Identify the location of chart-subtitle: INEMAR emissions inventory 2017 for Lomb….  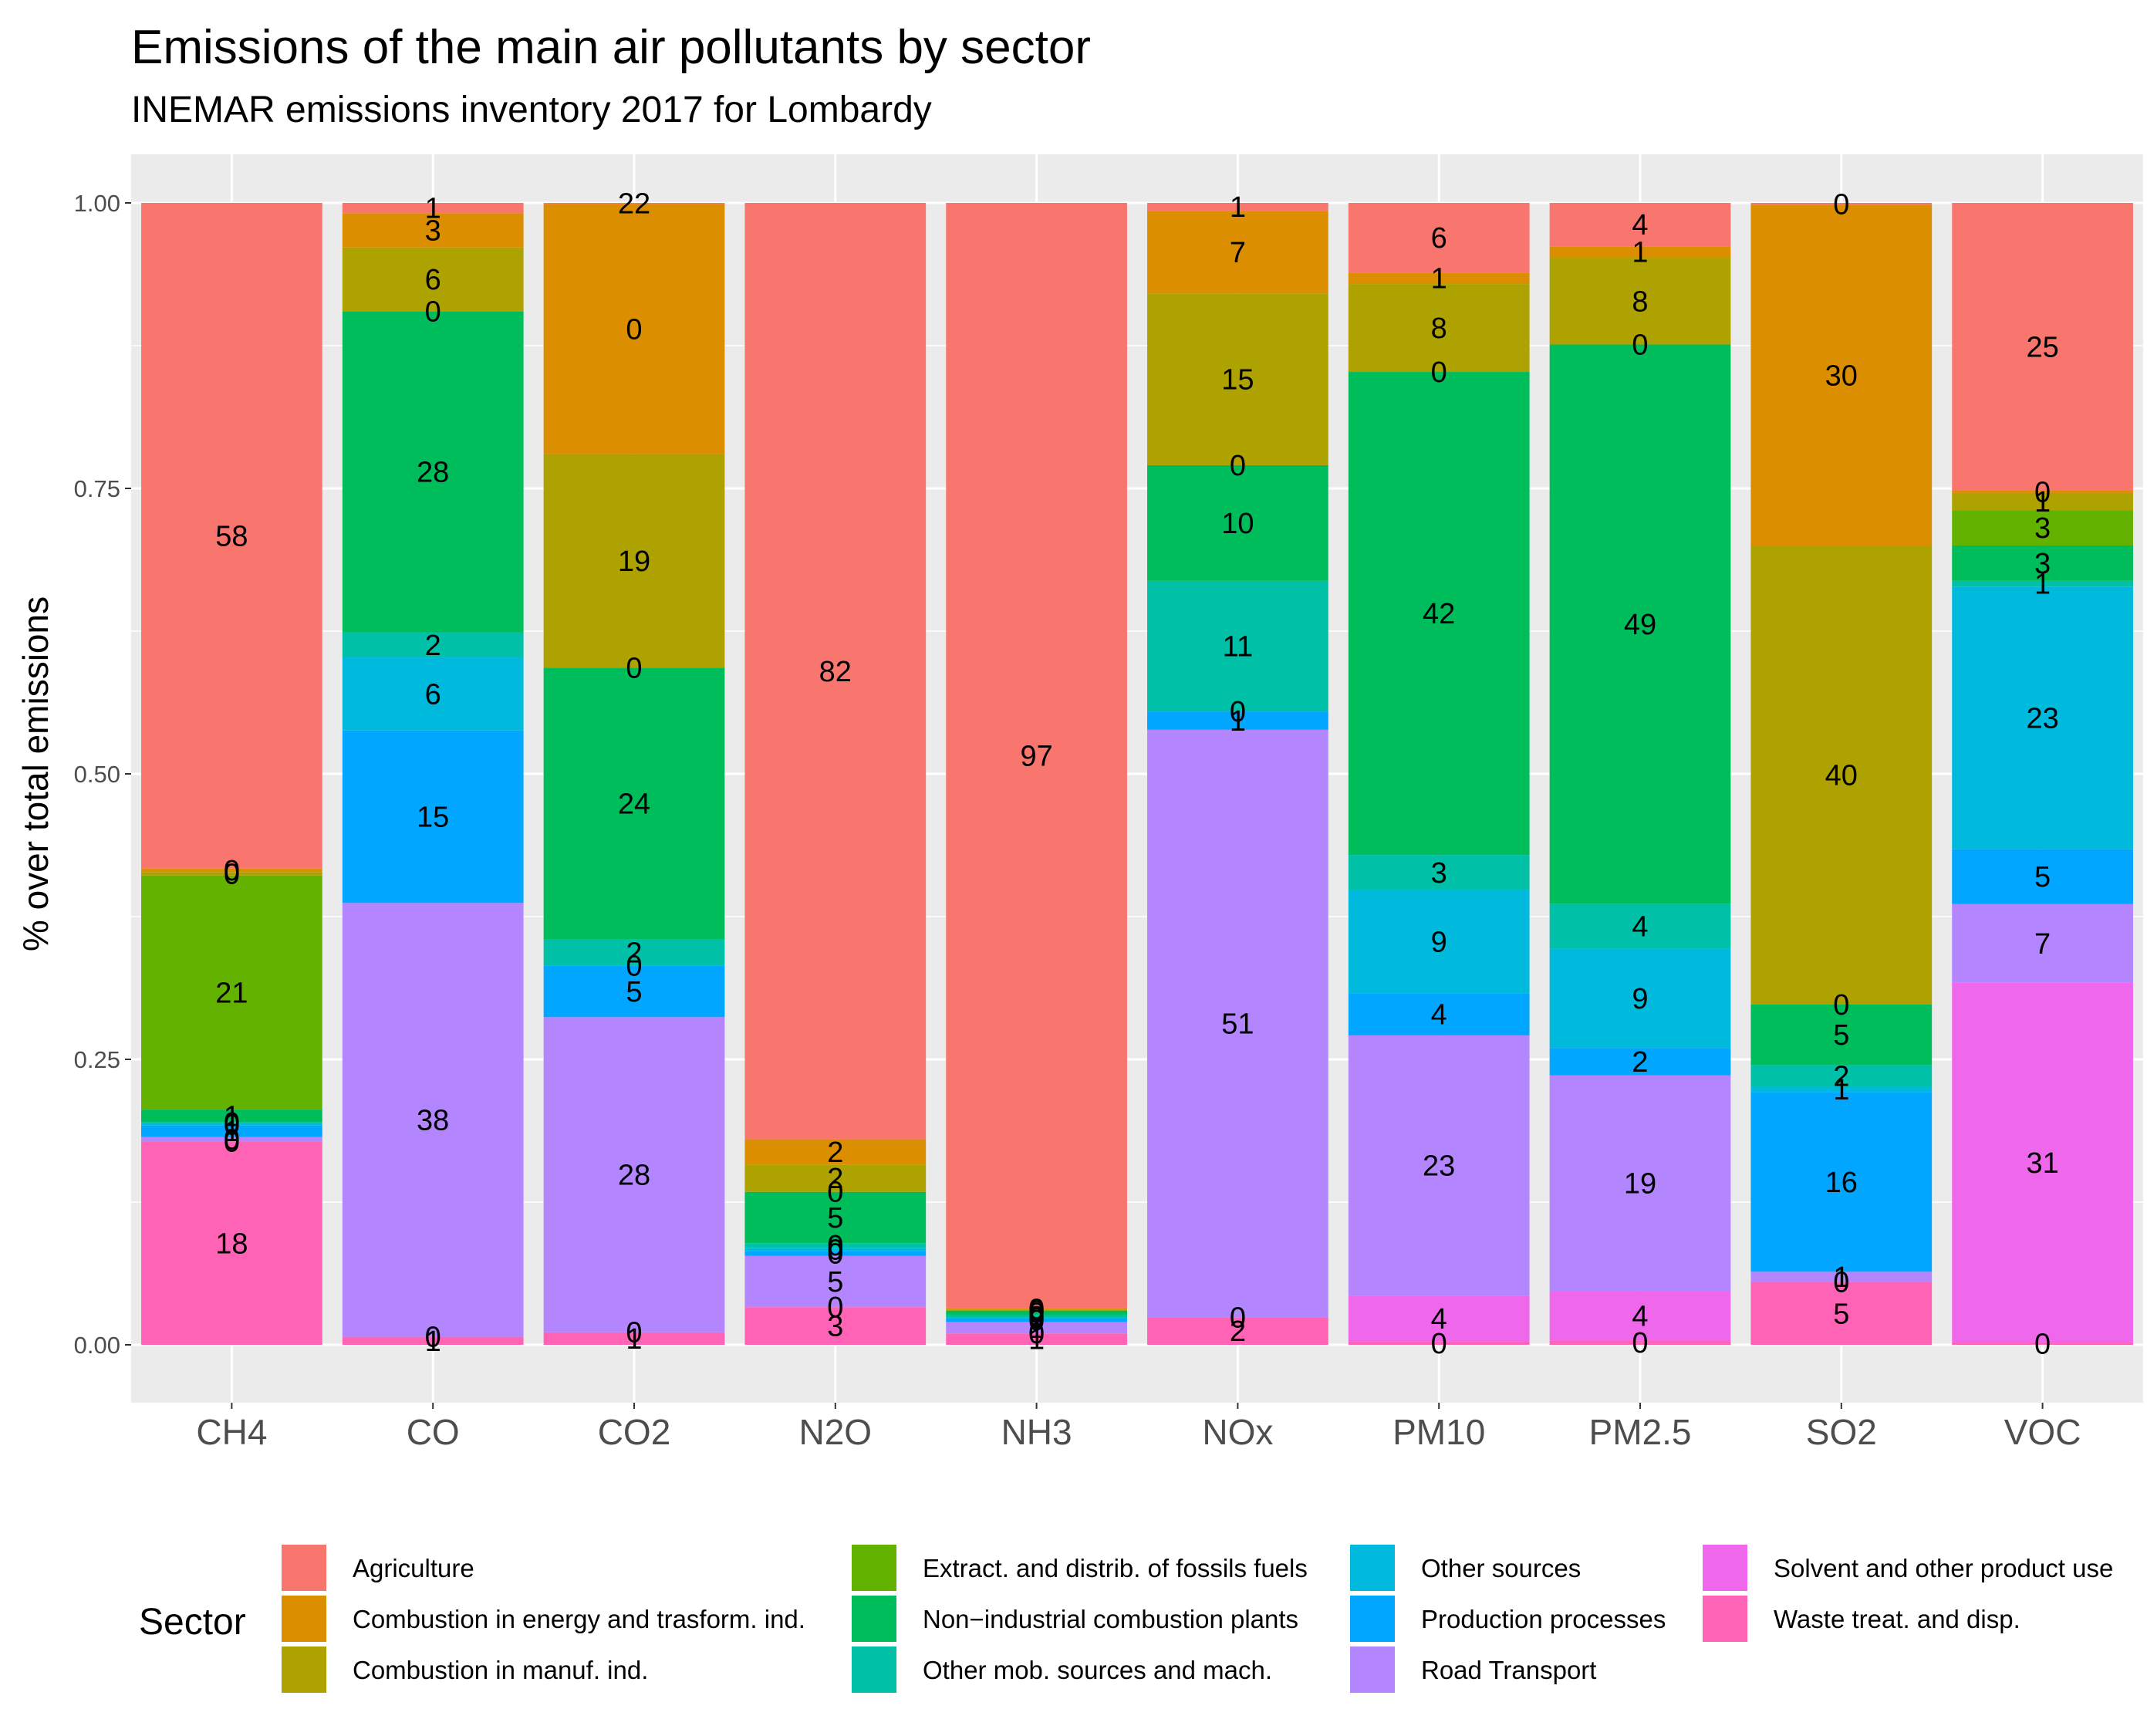
(531, 110).